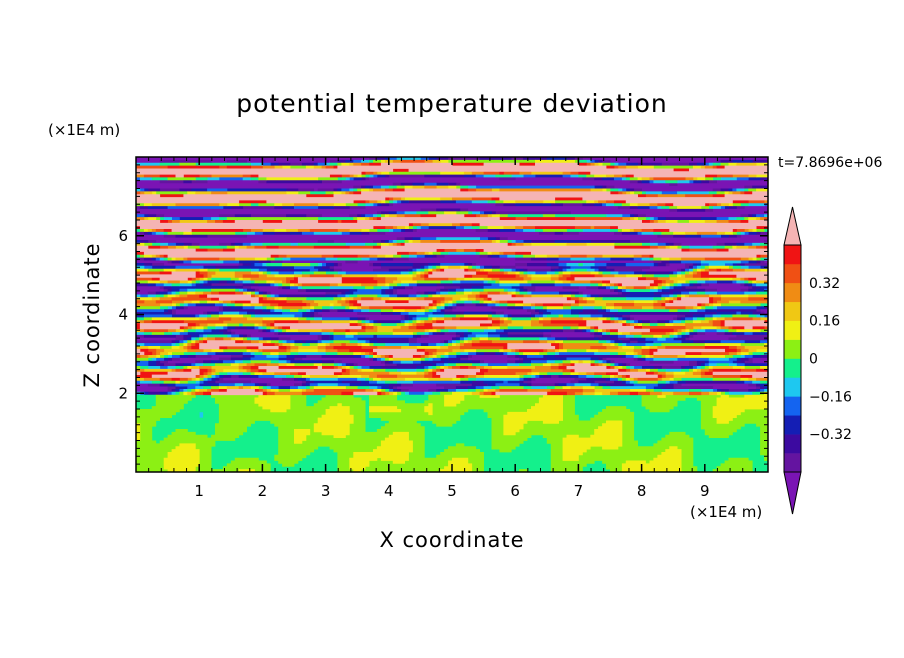 Image resolution: width=904 pixels, height=658 pixels. I want to click on x-tick-label: 9, so click(705, 491).